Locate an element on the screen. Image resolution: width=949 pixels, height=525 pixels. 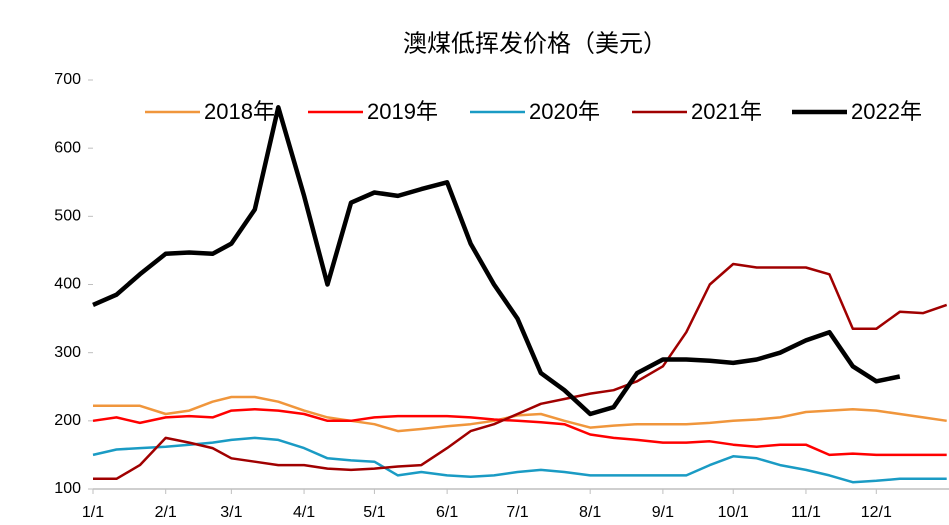
y-tick-label: 100 is located at coordinates (67, 488).